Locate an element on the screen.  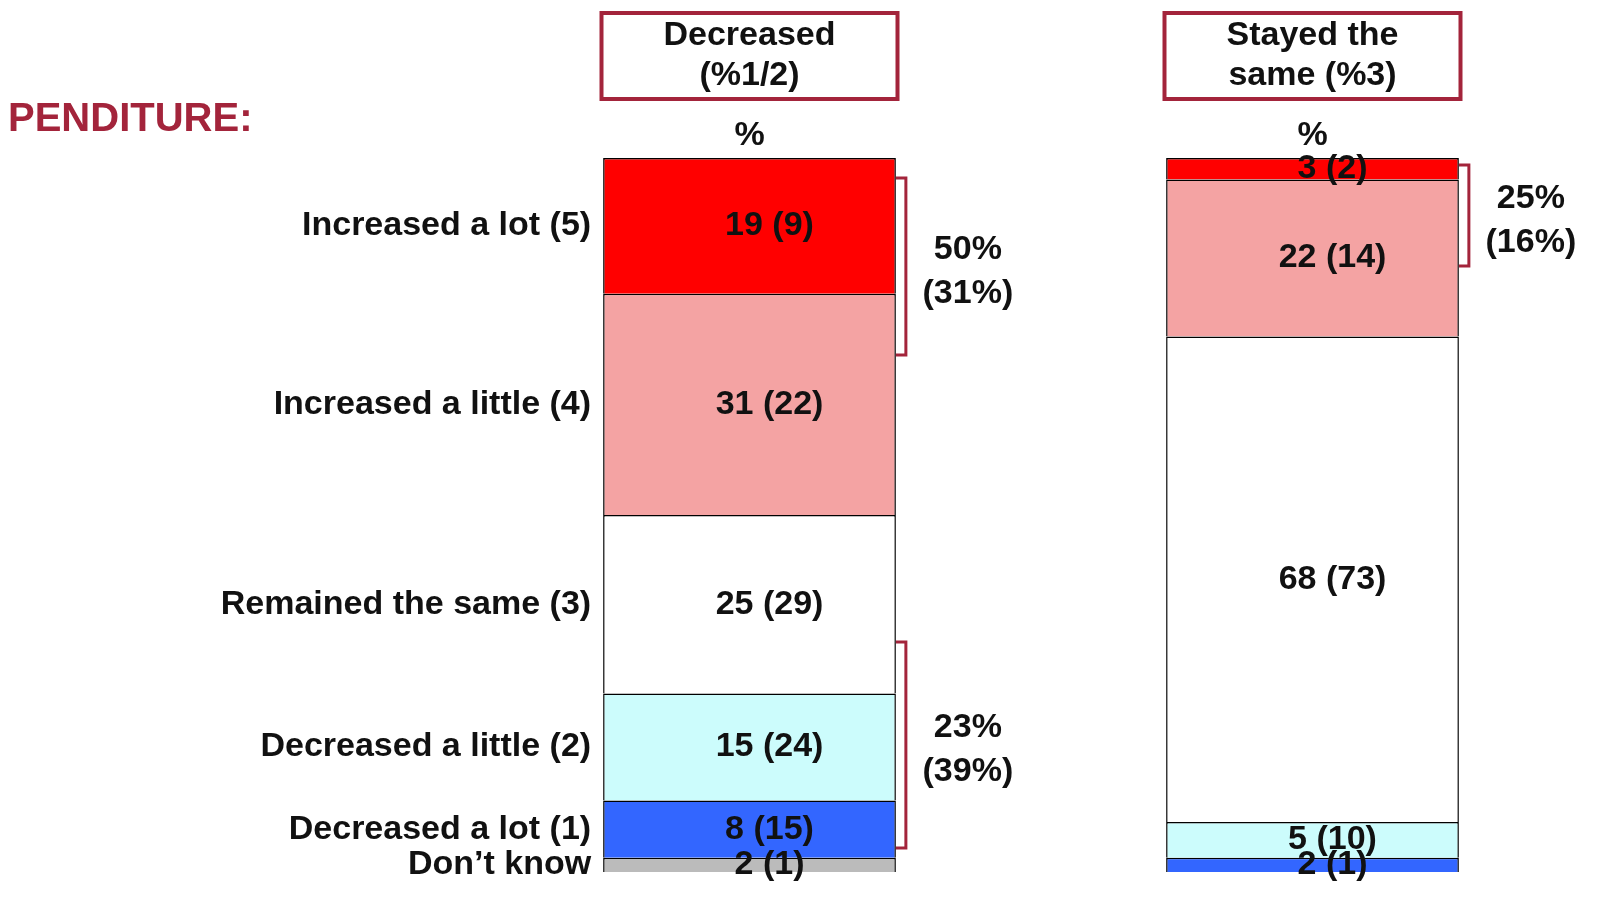
data-label: 15 (24) is located at coordinates (769, 744).